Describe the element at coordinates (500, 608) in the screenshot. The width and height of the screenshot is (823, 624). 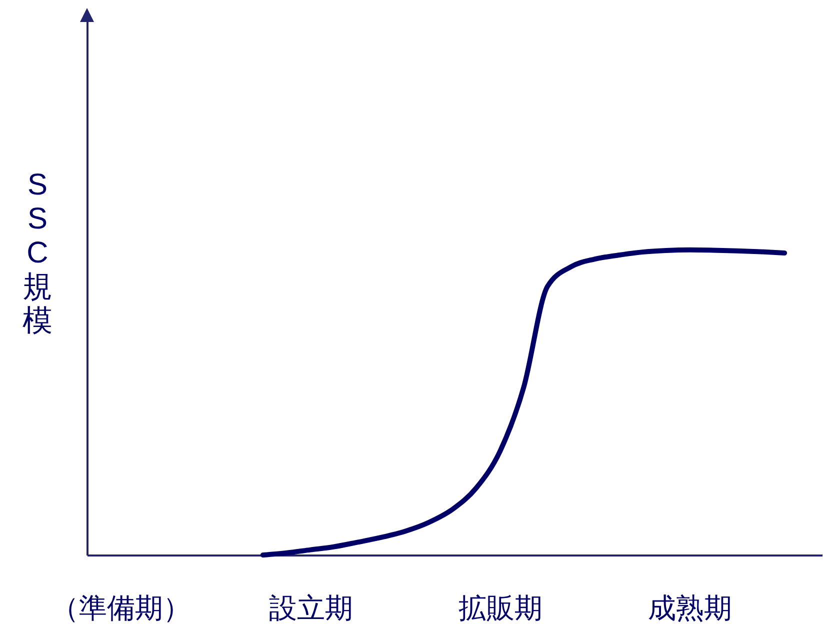
I see `x-tick-label: 拡販期` at that location.